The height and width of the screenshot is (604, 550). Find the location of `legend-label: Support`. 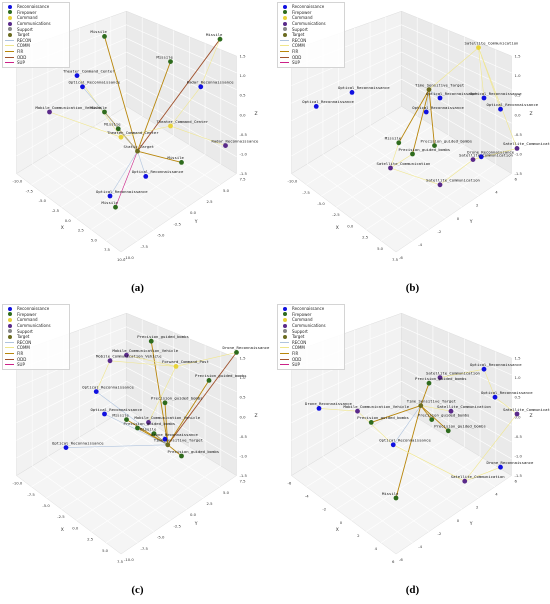

legend-label: Support is located at coordinates (300, 331).